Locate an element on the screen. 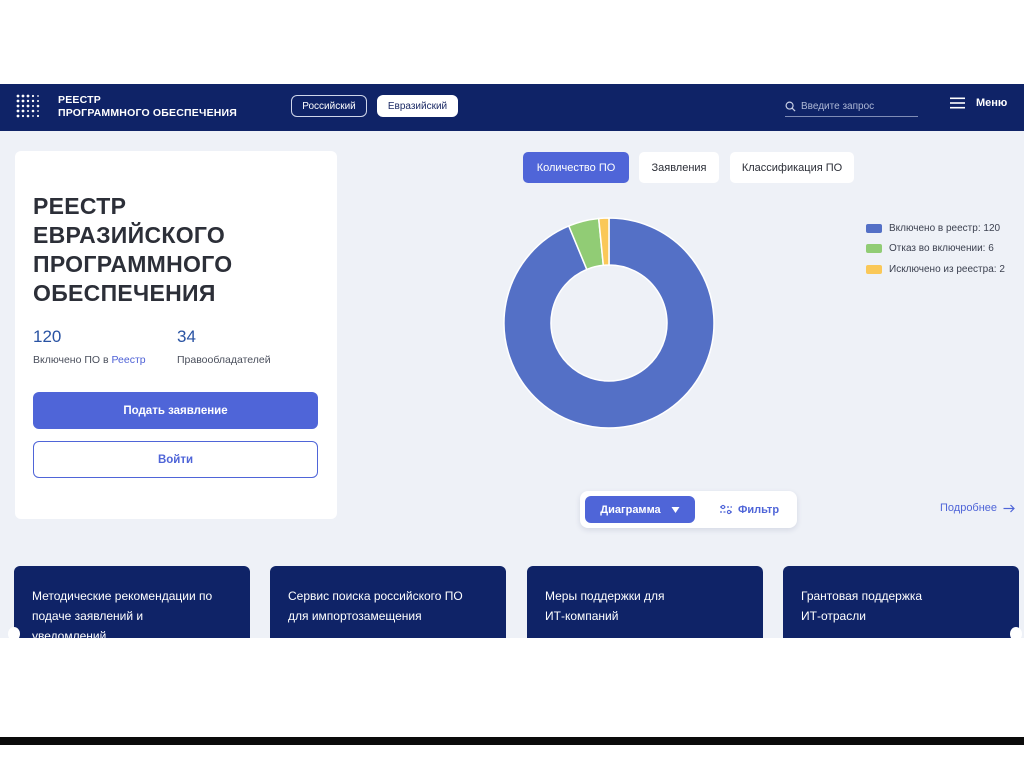 Image resolution: width=1024 pixels, height=767 pixels. filter-icon is located at coordinates (726, 509).